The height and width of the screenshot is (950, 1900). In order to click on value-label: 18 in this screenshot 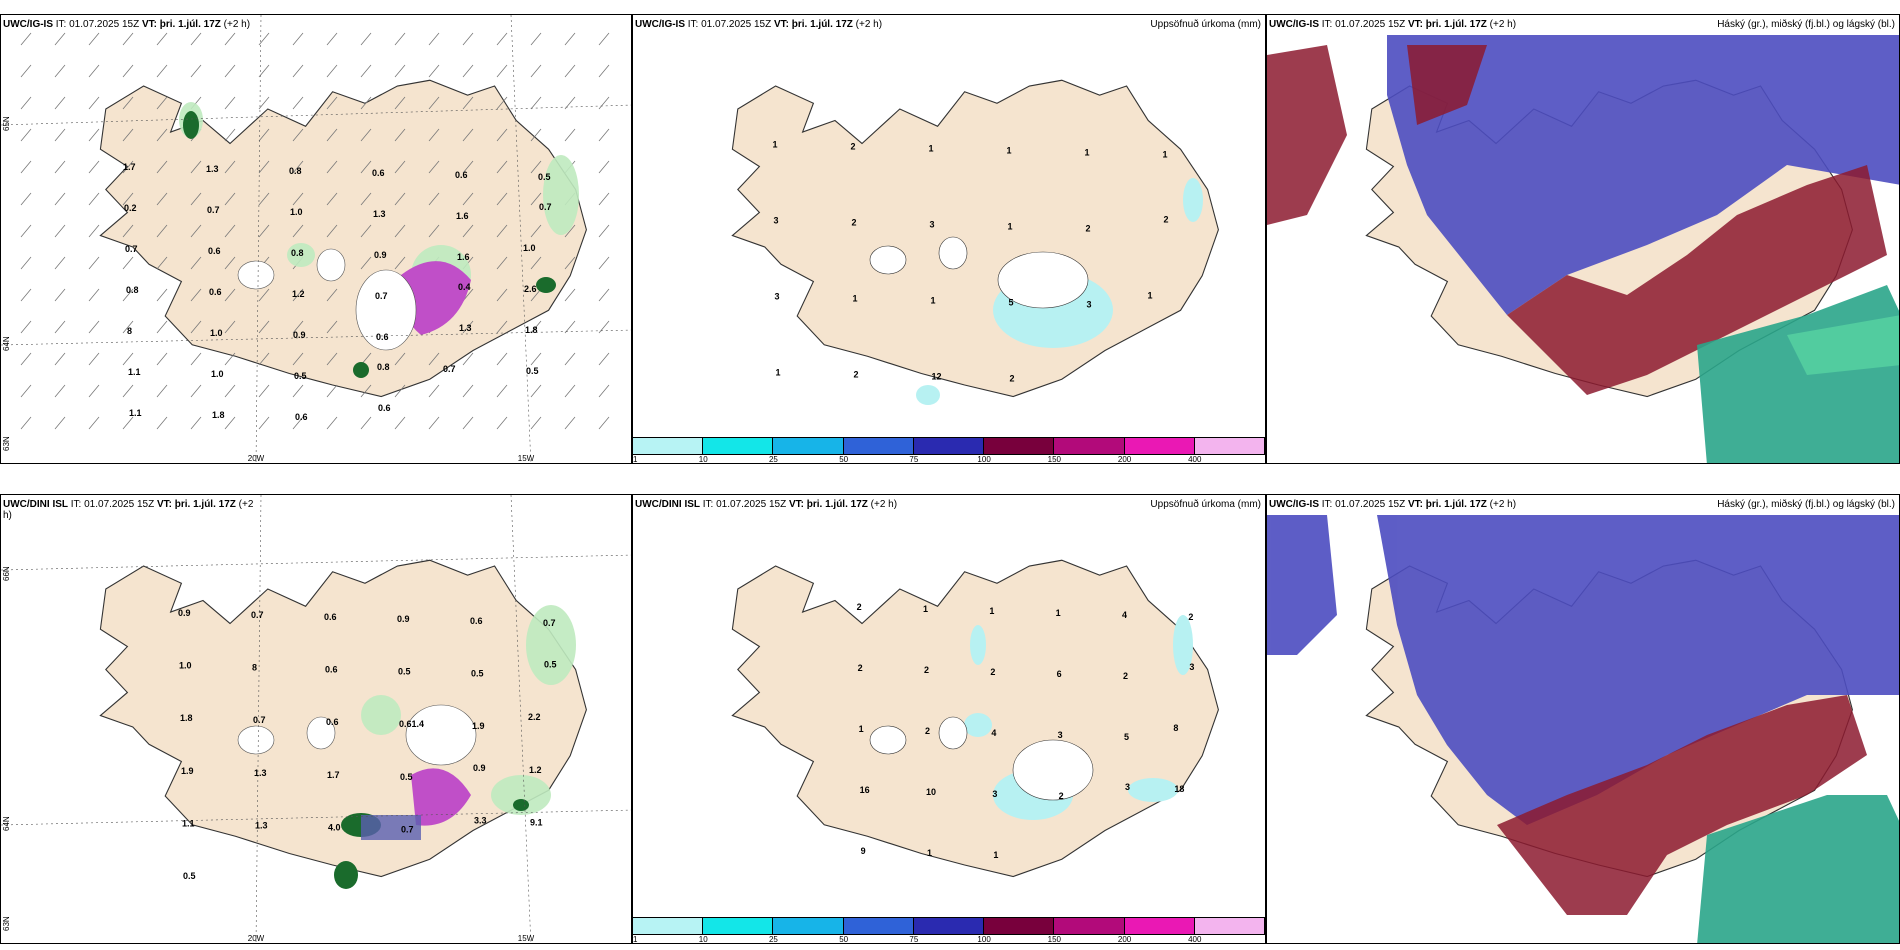, I will do `click(1179, 789)`.